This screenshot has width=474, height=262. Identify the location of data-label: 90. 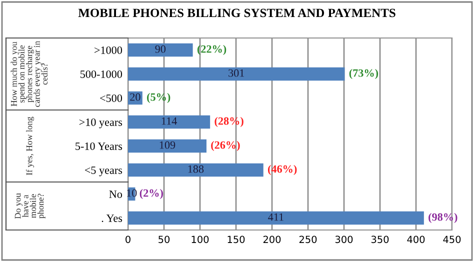
(160, 49).